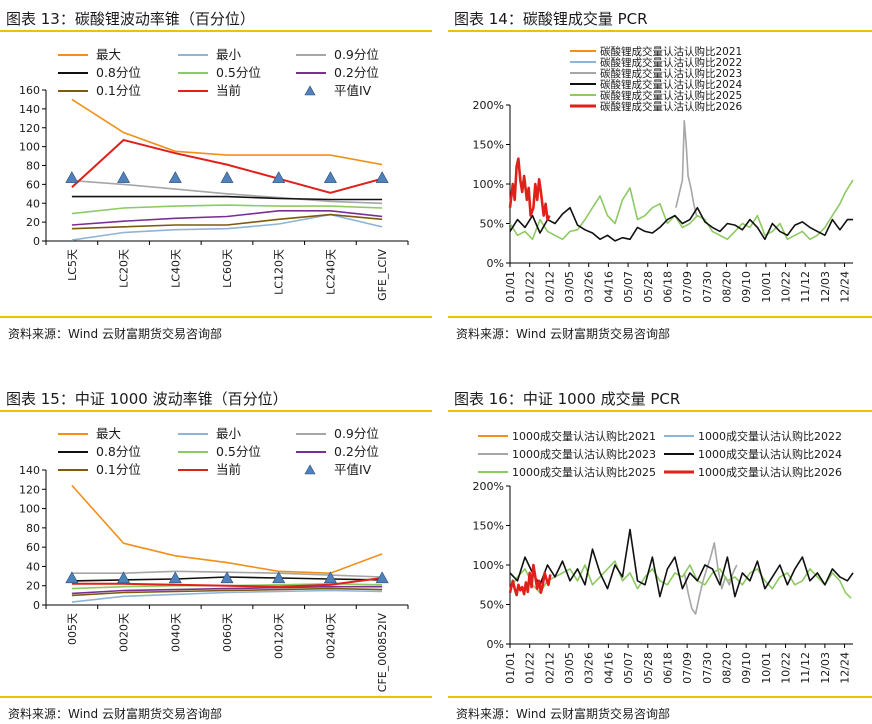  Describe the element at coordinates (770, 472) in the screenshot. I see `legend-label: 1000成交量认沽认购比2026` at that location.